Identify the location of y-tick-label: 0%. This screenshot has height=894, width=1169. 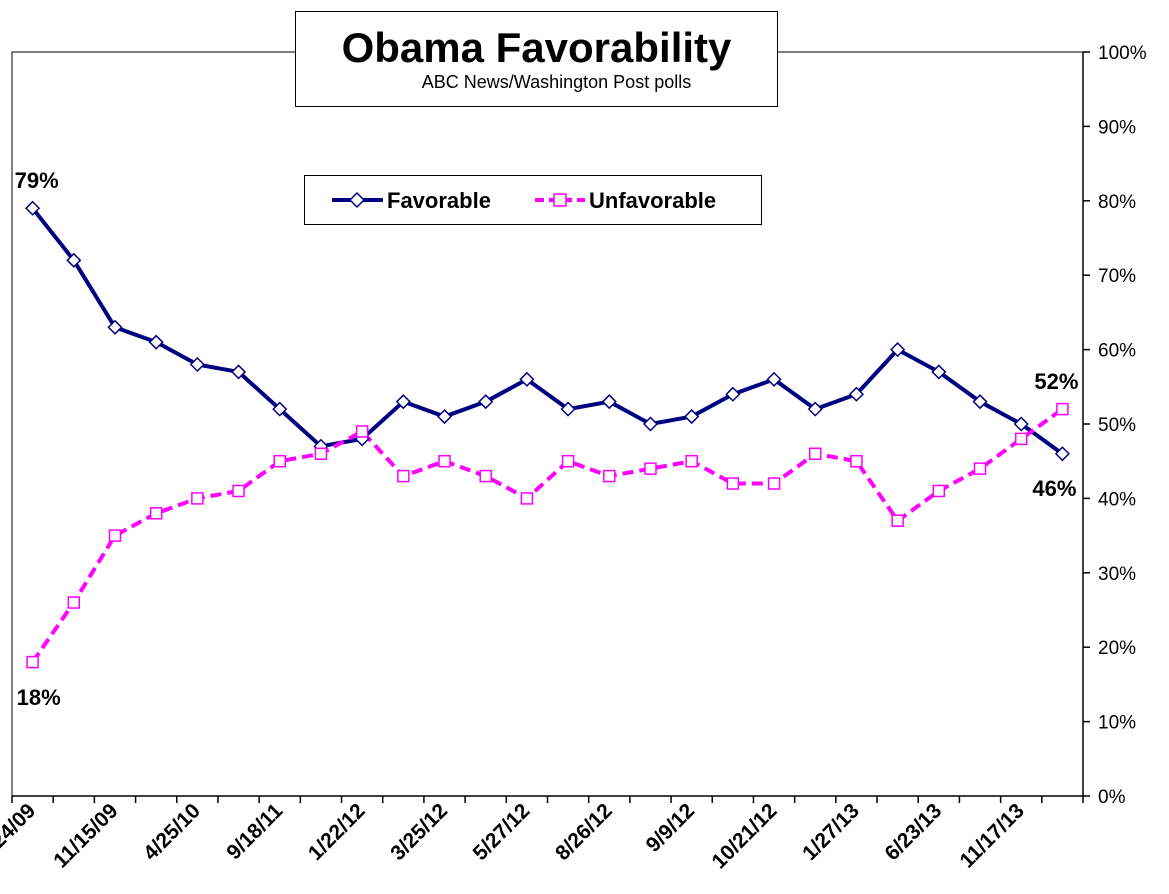
(1112, 797).